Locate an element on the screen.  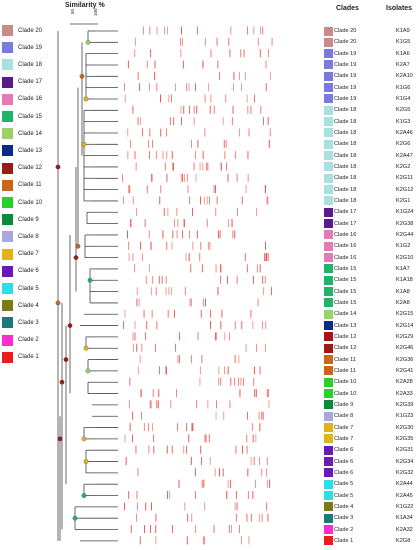
isolate-label: K2G39 is located at coordinates (405, 404).